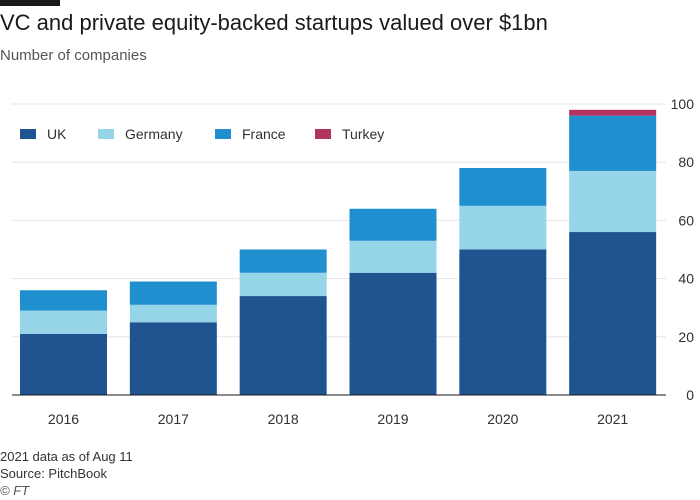  What do you see at coordinates (393, 224) in the screenshot?
I see `bar-france-2019` at bounding box center [393, 224].